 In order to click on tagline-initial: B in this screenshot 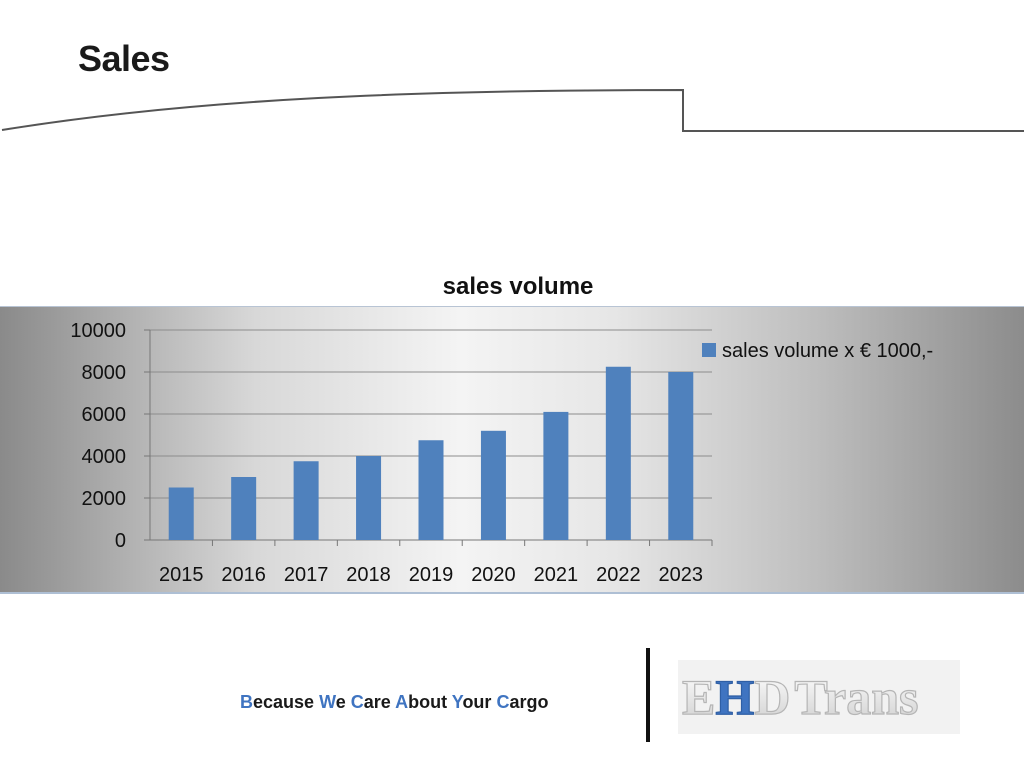, I will do `click(246, 702)`.